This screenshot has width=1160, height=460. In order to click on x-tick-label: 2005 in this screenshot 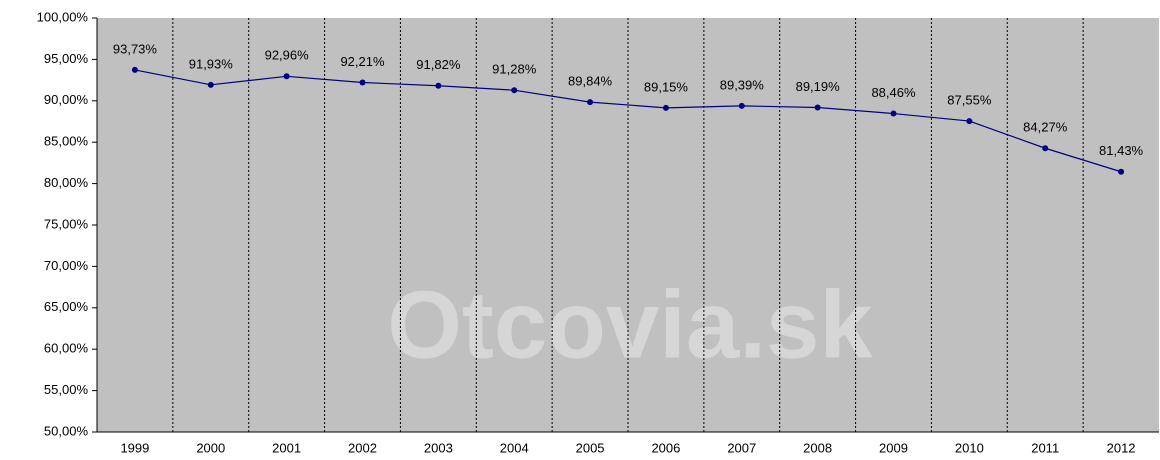, I will do `click(590, 447)`.